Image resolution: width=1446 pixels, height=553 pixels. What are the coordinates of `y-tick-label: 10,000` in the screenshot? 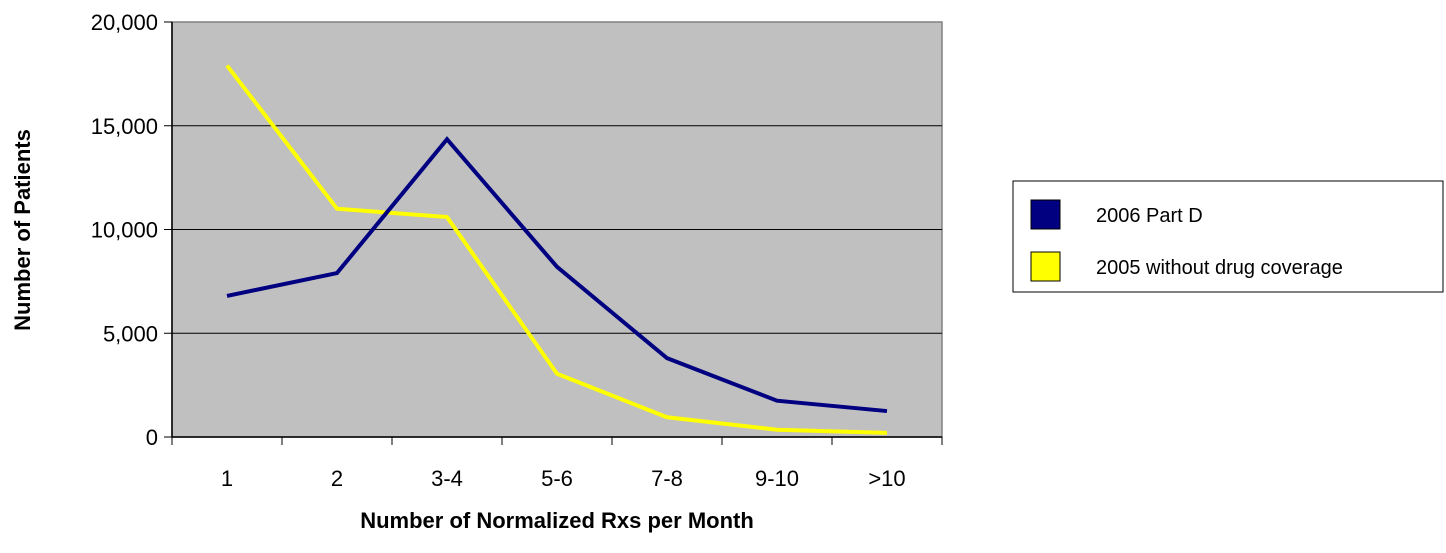 It's located at (124, 230).